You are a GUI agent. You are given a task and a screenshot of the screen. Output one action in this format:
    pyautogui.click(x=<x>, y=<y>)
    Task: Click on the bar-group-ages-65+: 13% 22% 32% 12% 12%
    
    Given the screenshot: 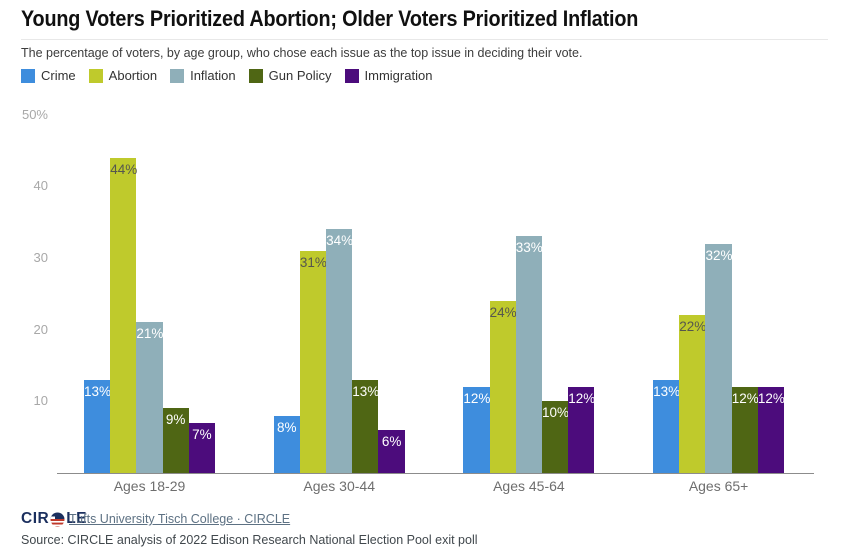 What is the action you would take?
    pyautogui.click(x=719, y=236)
    